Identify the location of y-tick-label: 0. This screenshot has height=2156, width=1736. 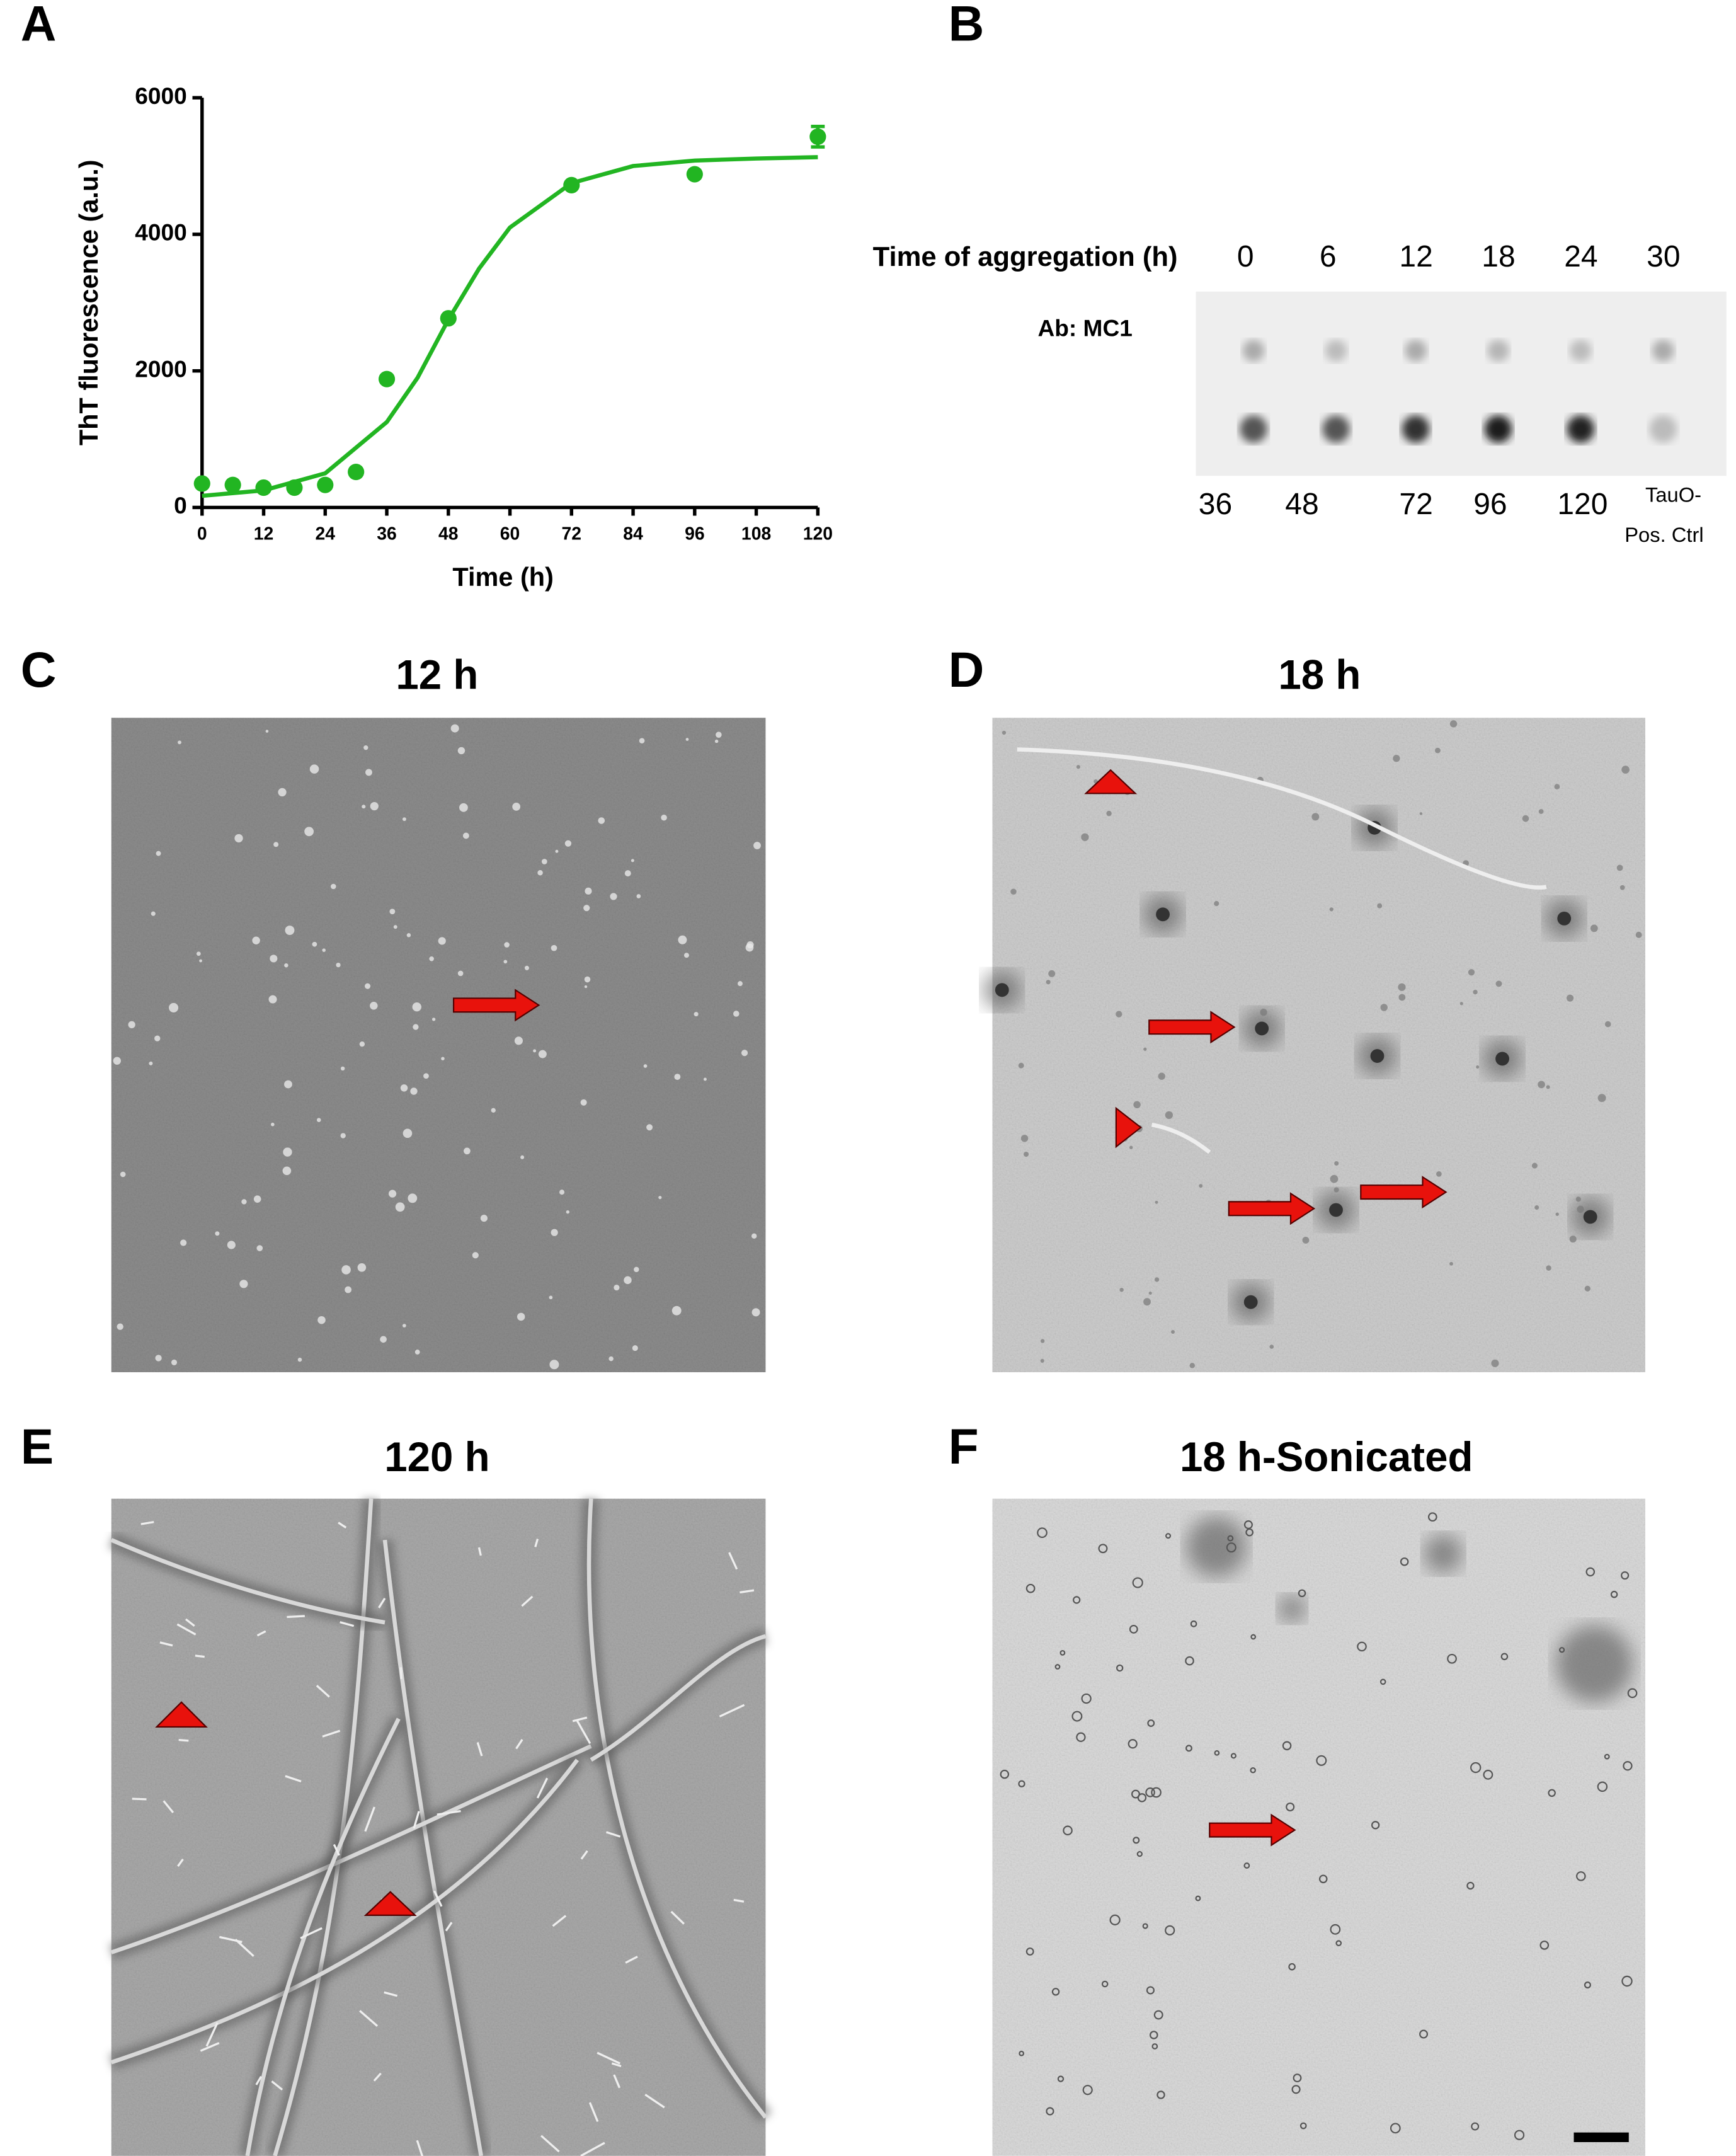
(180, 505).